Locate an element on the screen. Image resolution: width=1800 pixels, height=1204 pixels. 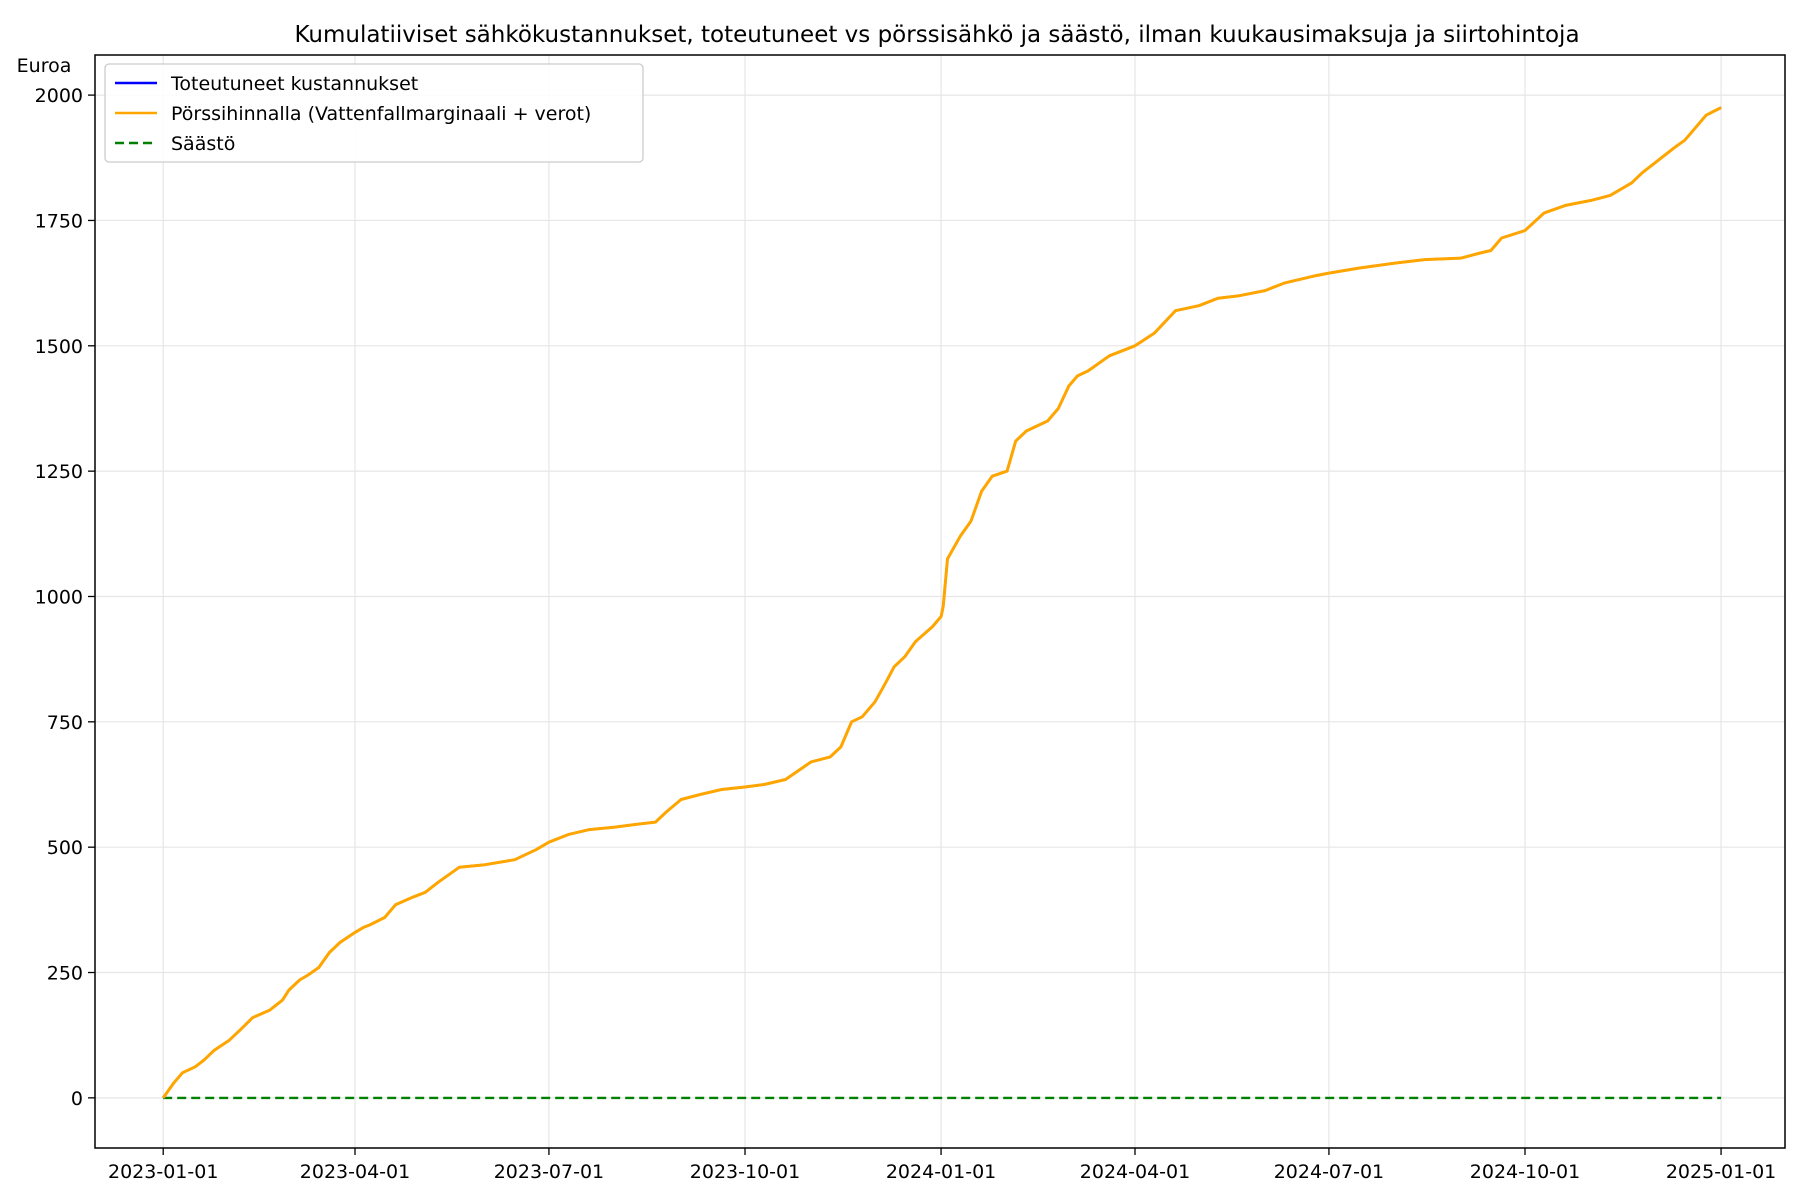
legend-label-2: Säästö is located at coordinates (203, 144).